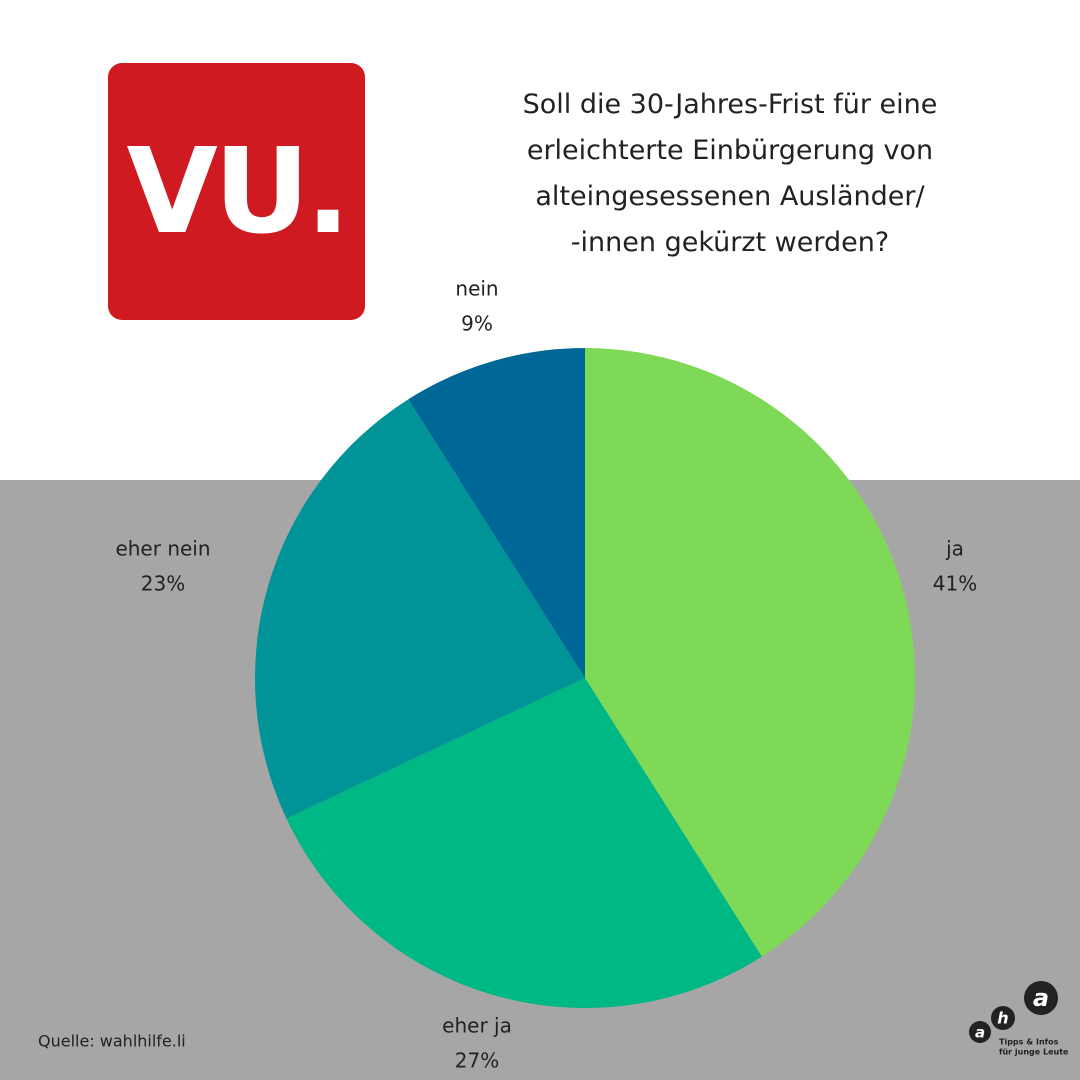 The height and width of the screenshot is (1080, 1080). What do you see at coordinates (1034, 1052) in the screenshot?
I see `logo-tagline: für junge Leute` at bounding box center [1034, 1052].